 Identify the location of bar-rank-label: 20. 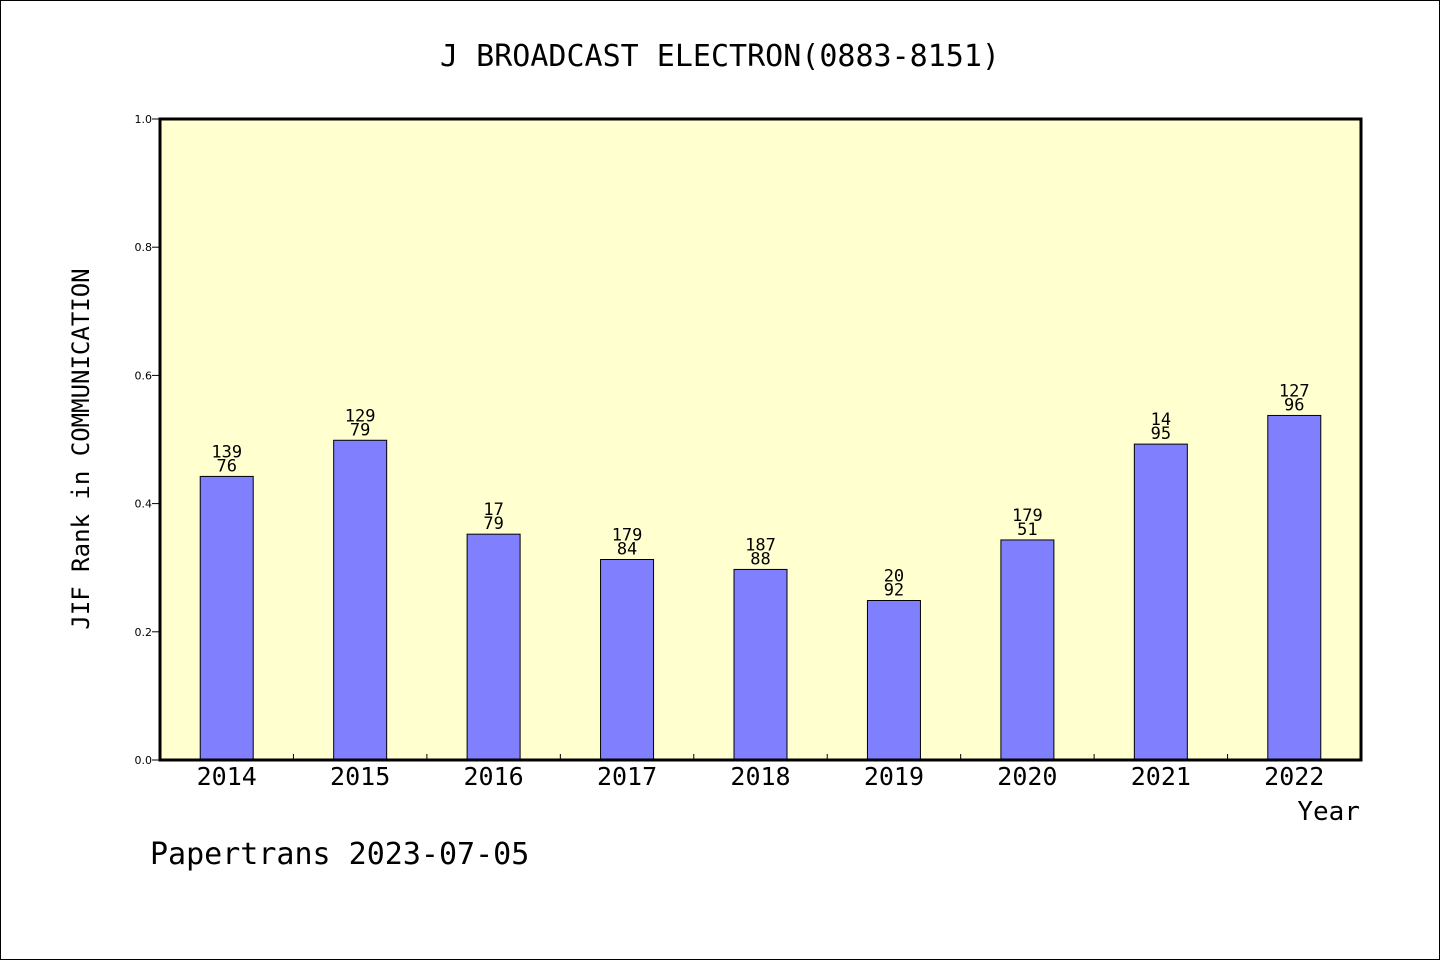
(894, 577).